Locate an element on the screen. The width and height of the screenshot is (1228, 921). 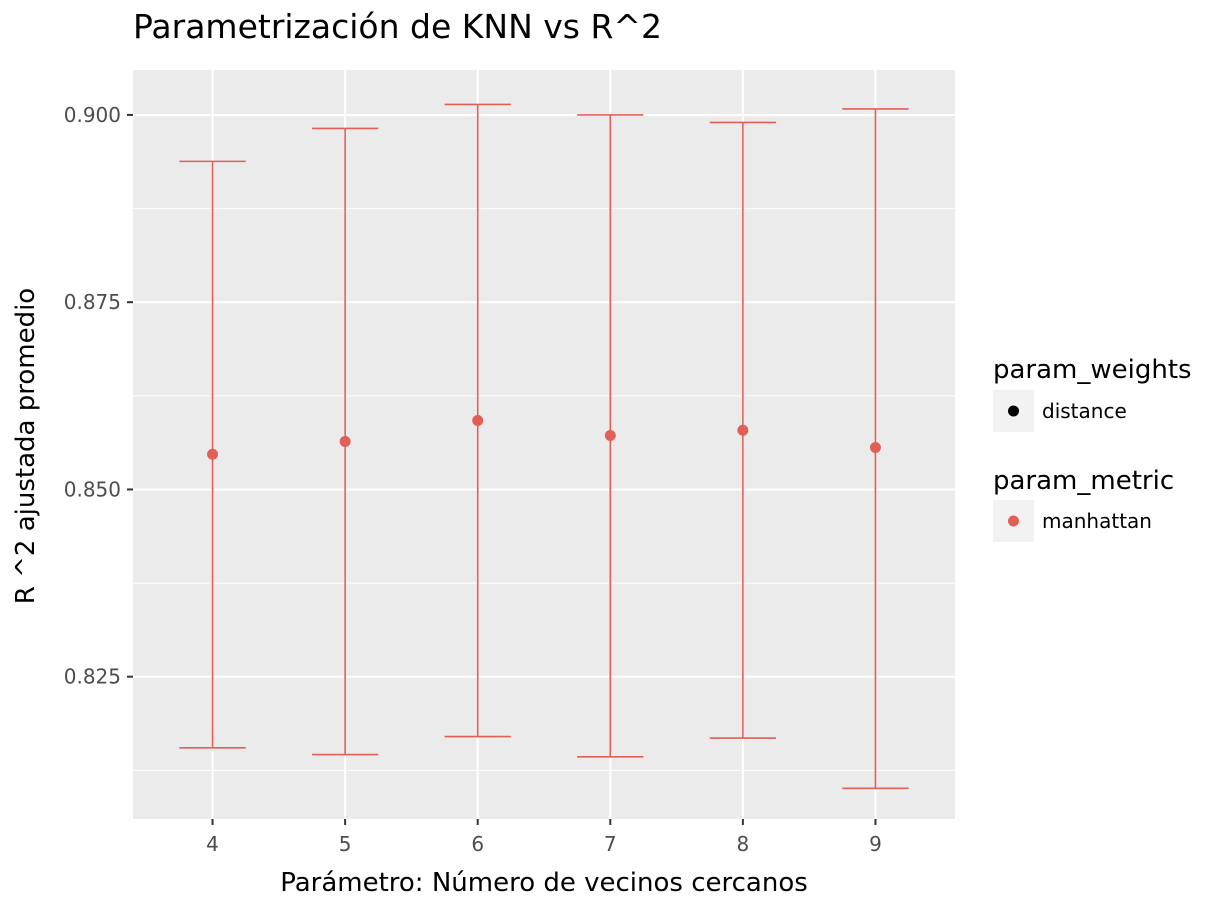
legend-dot-manhattan is located at coordinates (1013, 521).